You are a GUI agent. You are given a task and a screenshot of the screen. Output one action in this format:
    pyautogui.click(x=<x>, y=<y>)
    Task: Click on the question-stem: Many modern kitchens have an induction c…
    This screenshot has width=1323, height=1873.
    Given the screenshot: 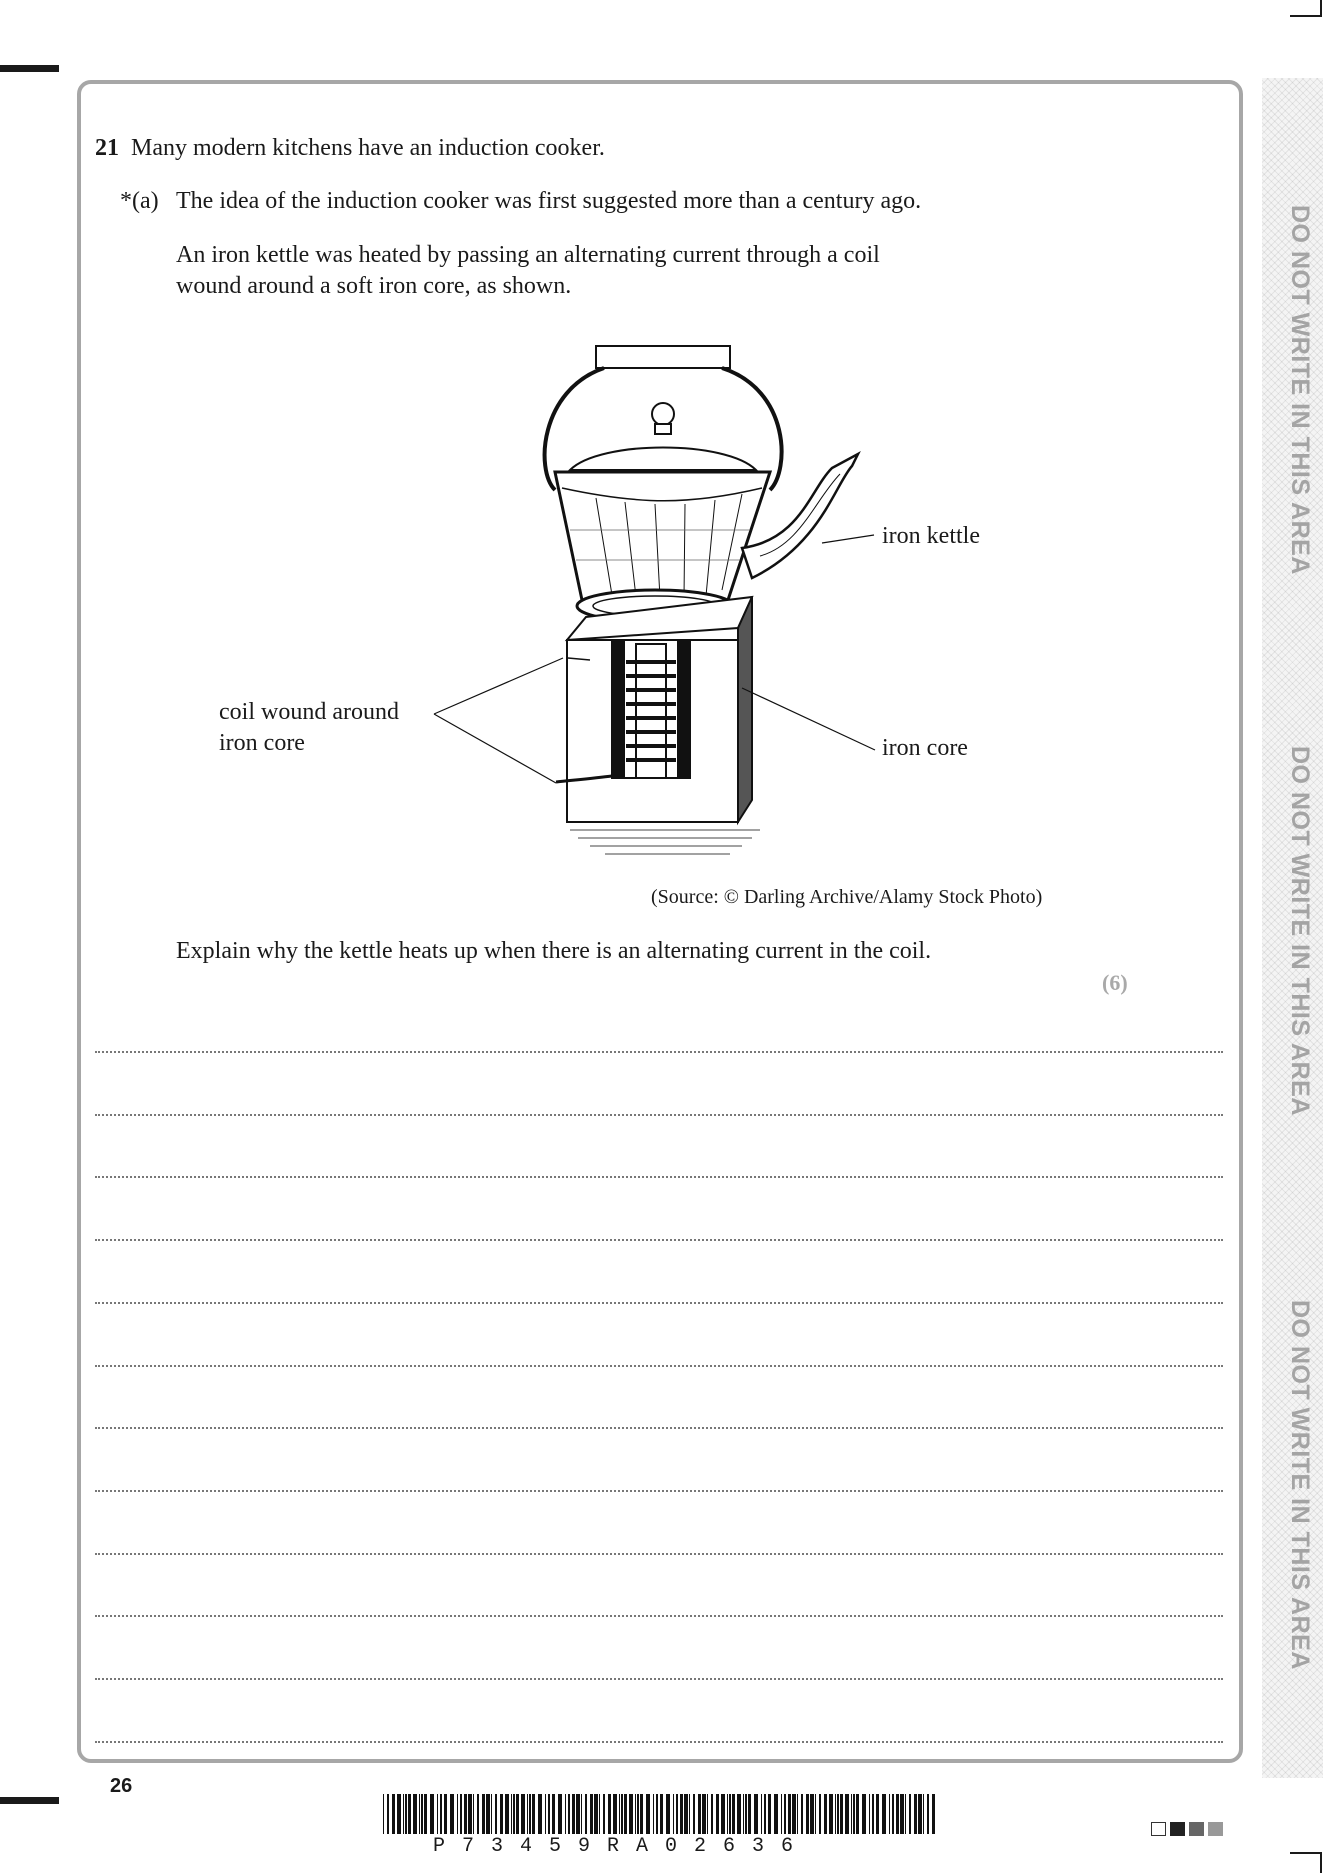 What is the action you would take?
    pyautogui.click(x=368, y=148)
    